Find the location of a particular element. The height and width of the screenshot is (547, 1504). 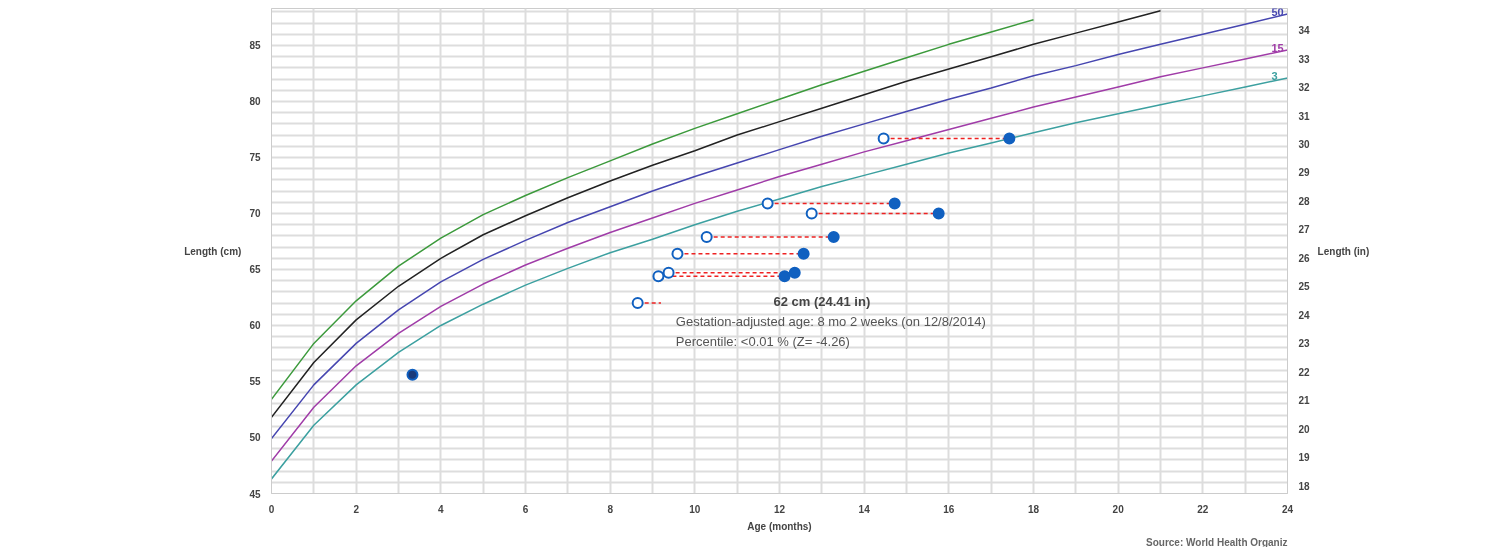

y-tick-label: 45 is located at coordinates (255, 494).